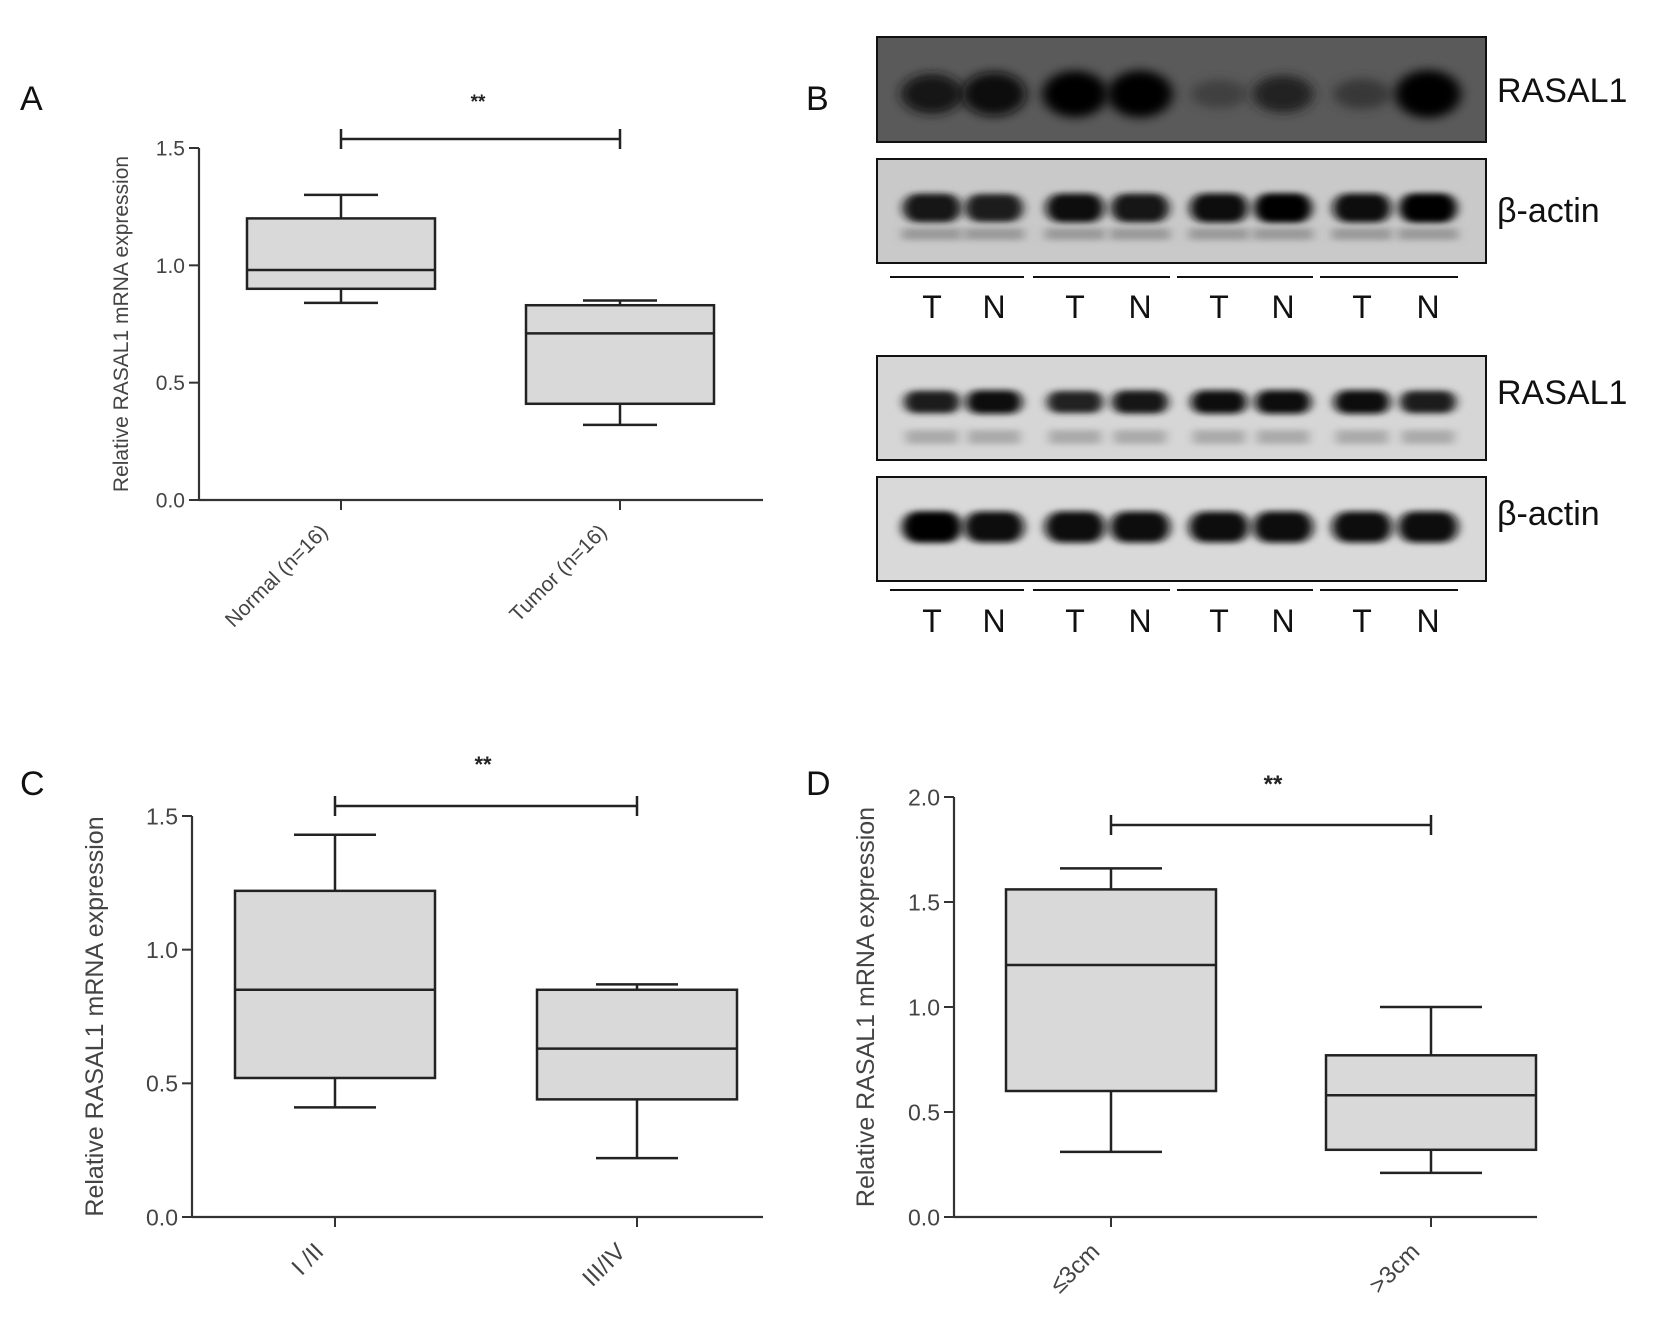 The height and width of the screenshot is (1335, 1654). What do you see at coordinates (1548, 211) in the screenshot?
I see `blot-label-actin-top: β-actin` at bounding box center [1548, 211].